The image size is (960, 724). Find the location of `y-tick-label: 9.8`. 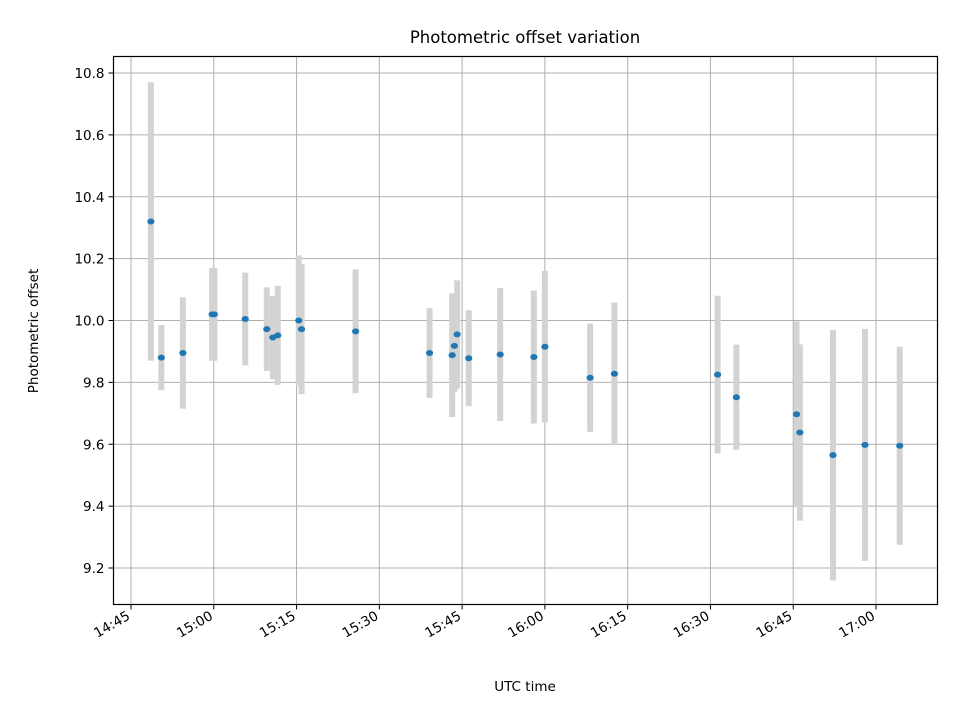

y-tick-label: 9.8 is located at coordinates (93, 383).